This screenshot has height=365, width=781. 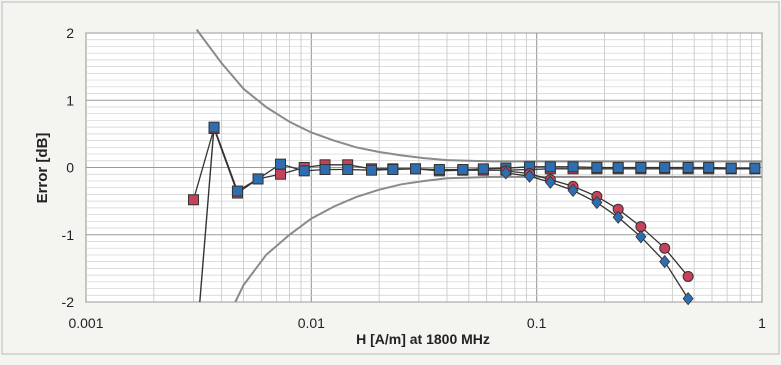 What do you see at coordinates (68, 235) in the screenshot?
I see `y-tick-label: -1` at bounding box center [68, 235].